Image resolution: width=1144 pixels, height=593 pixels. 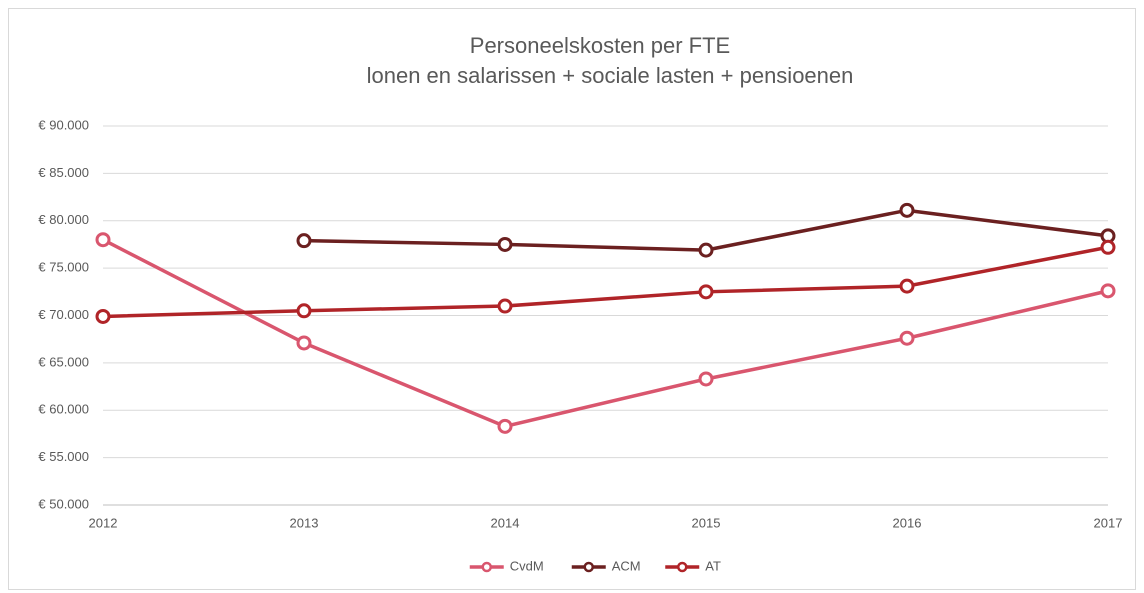 I want to click on y-tick-label: € 75.000, so click(x=63, y=267).